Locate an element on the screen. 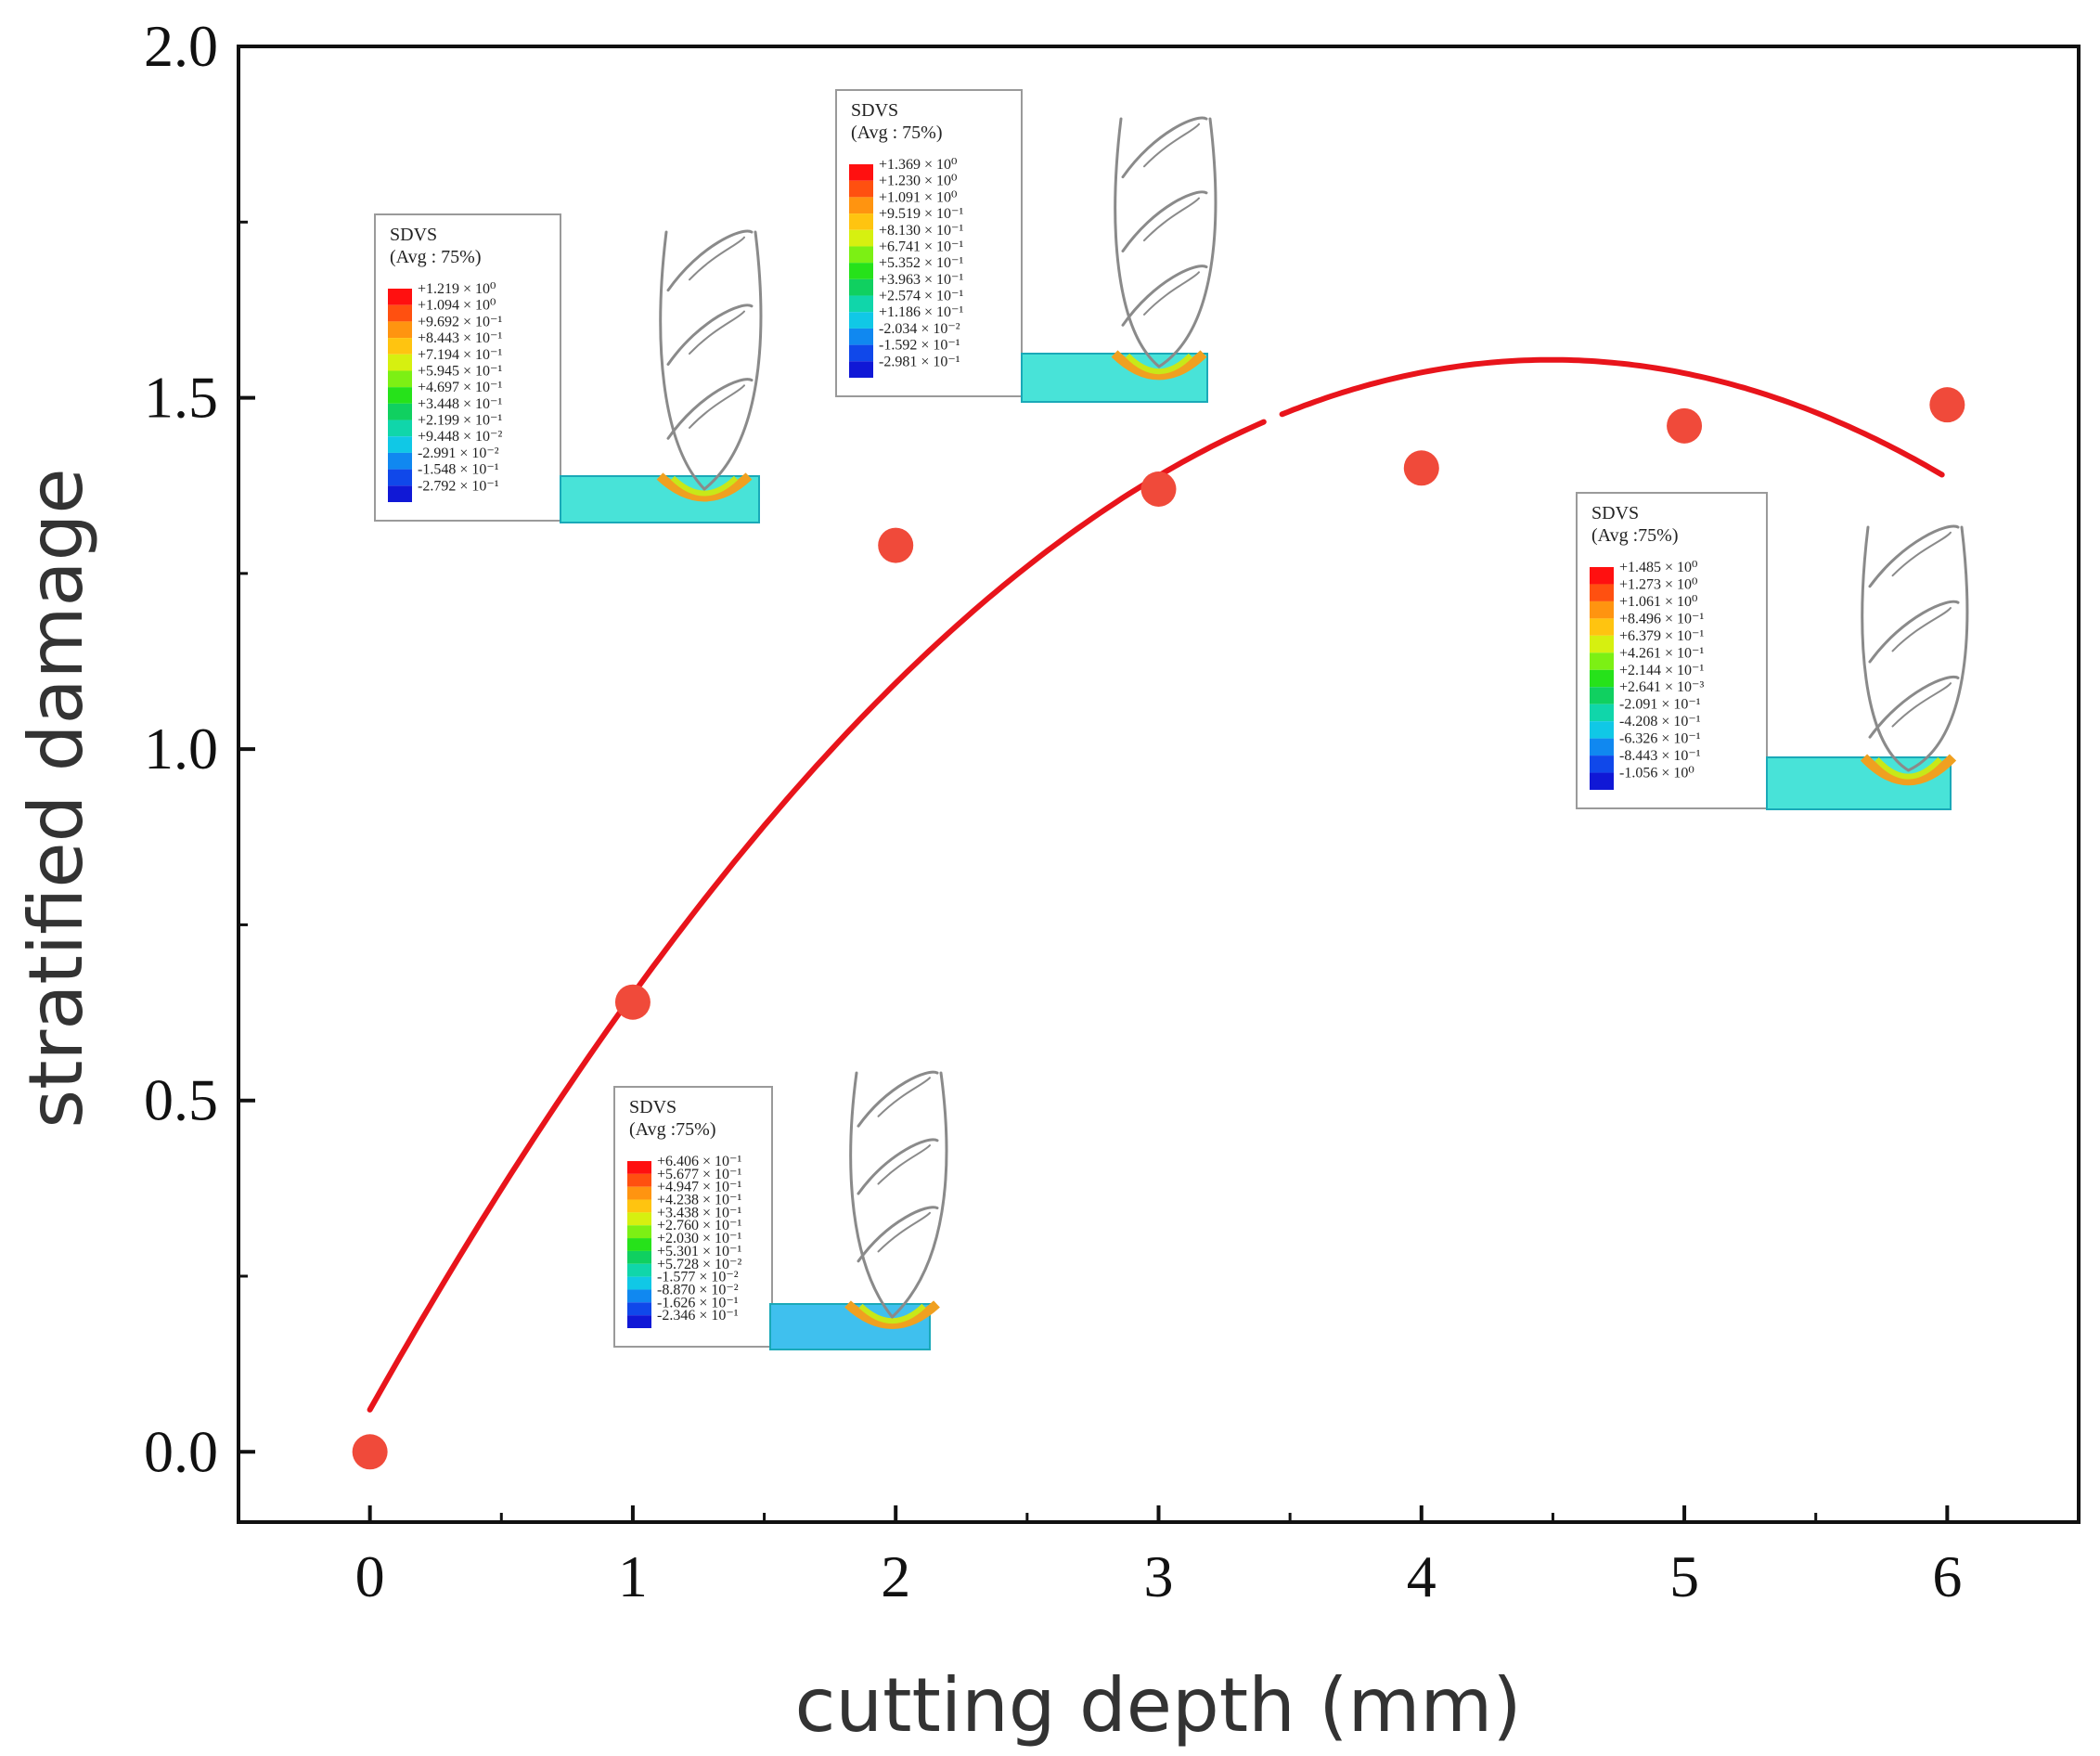 This screenshot has height=1756, width=2100. y-axis-title: stratified damage is located at coordinates (56, 798).